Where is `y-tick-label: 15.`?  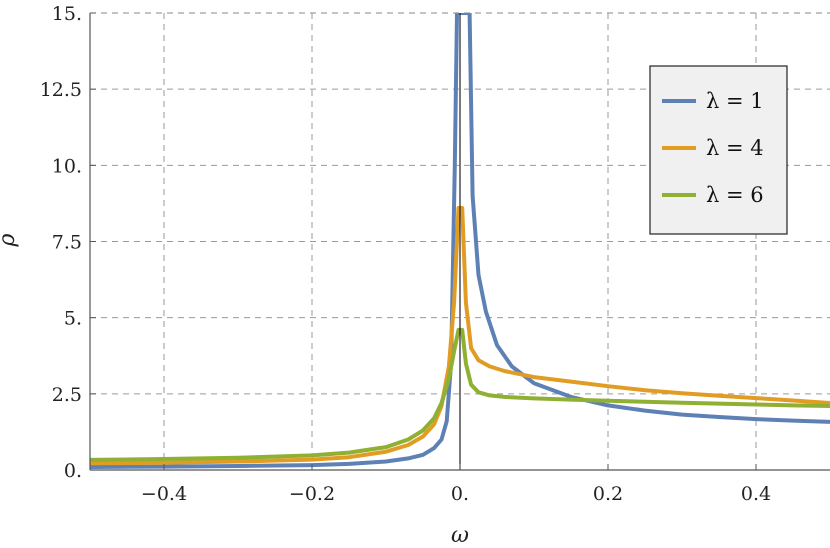
y-tick-label: 15. is located at coordinates (67, 14).